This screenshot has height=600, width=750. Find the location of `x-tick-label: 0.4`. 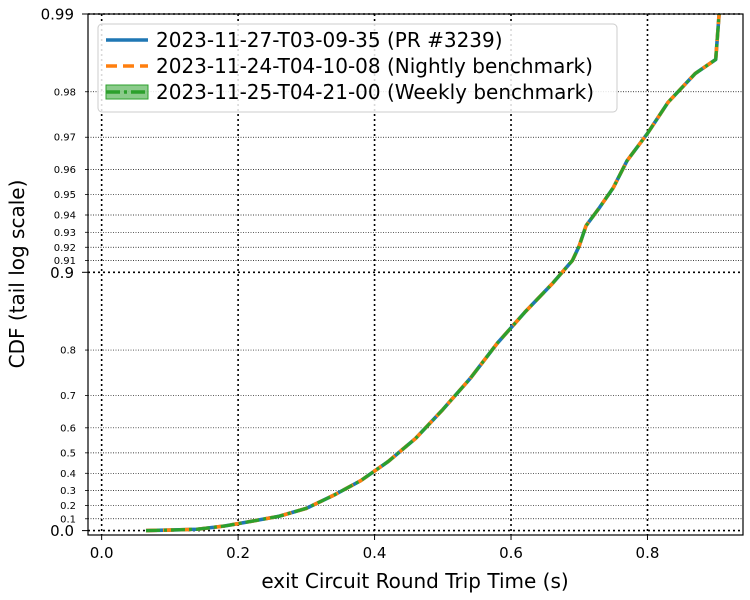

x-tick-label: 0.4 is located at coordinates (375, 553).